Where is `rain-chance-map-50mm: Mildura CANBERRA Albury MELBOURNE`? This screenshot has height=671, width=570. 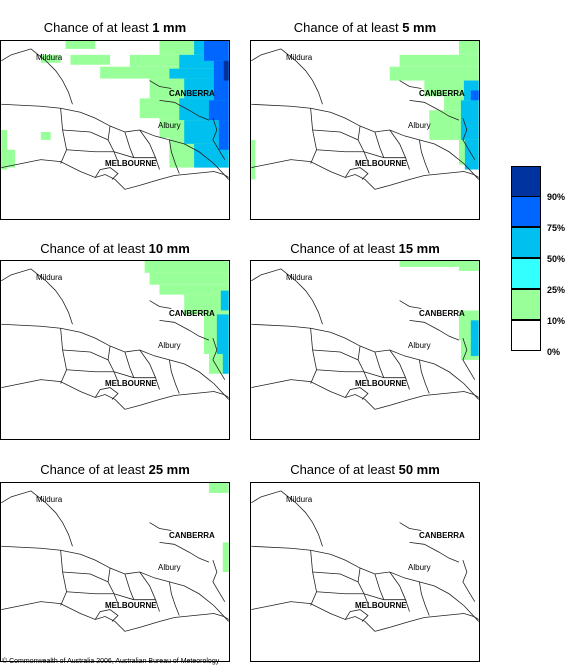 rain-chance-map-50mm: Mildura CANBERRA Albury MELBOURNE is located at coordinates (365, 572).